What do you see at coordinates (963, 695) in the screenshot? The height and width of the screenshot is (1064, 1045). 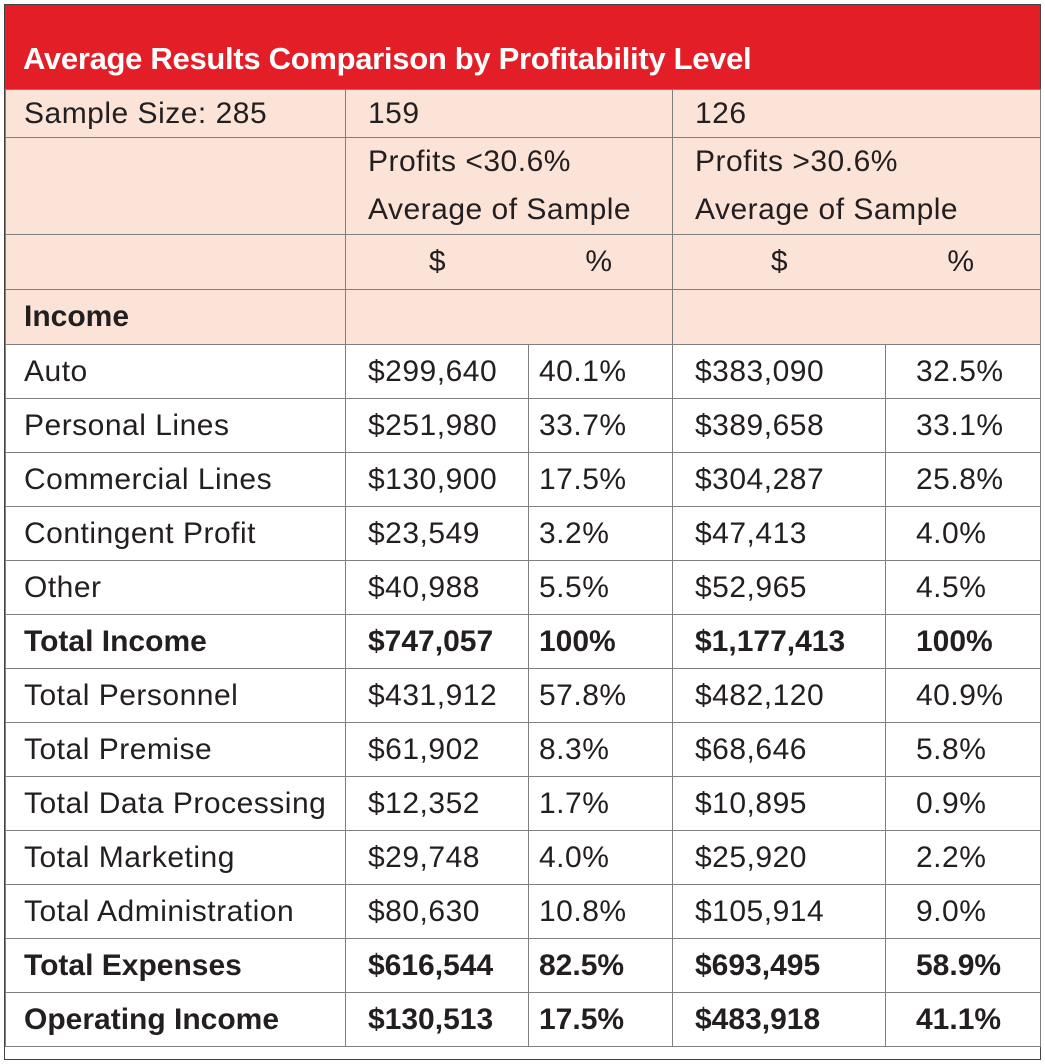 I see `g2-percent: 40.9%` at bounding box center [963, 695].